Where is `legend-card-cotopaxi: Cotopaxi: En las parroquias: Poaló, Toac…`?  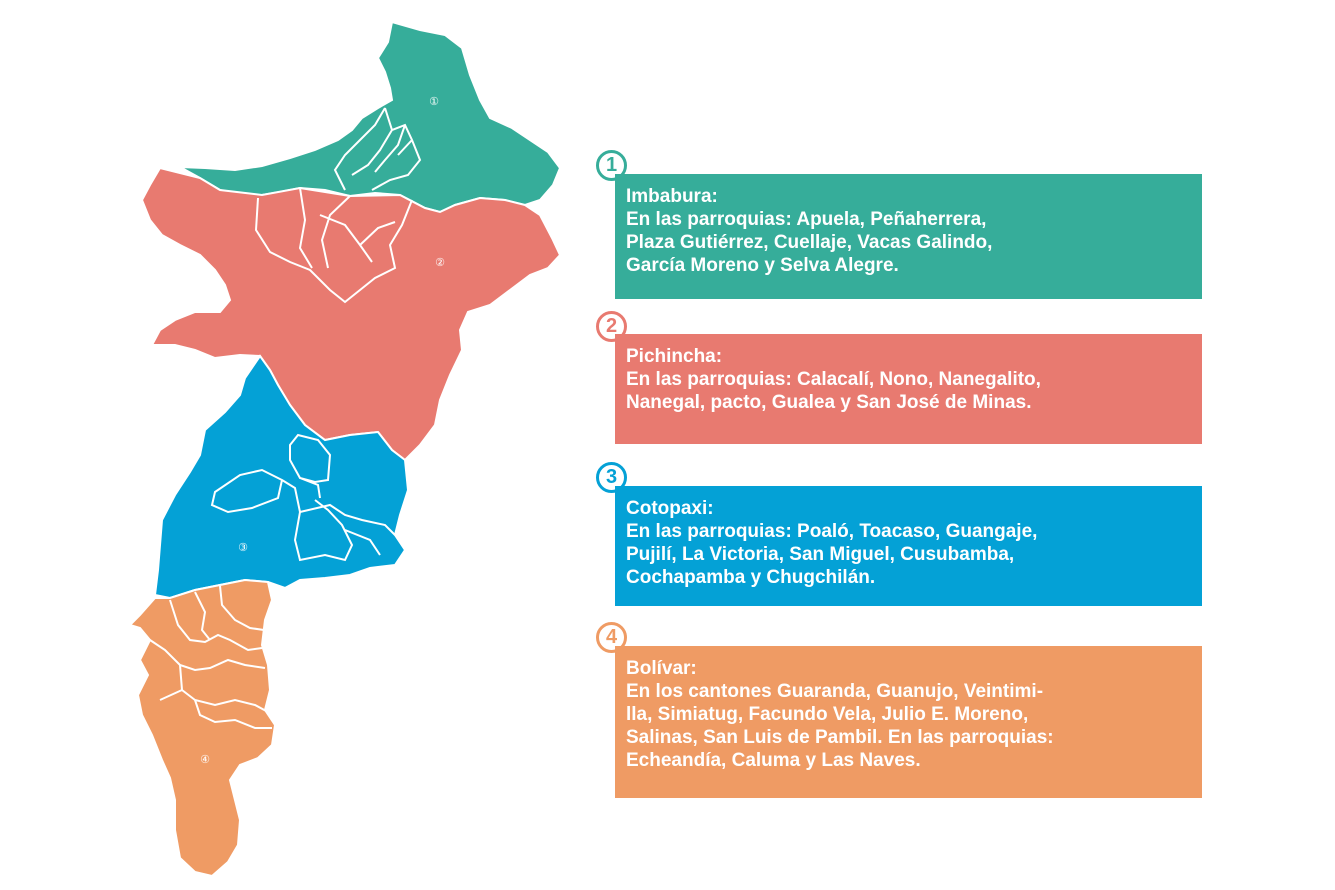 legend-card-cotopaxi: Cotopaxi: En las parroquias: Poaló, Toac… is located at coordinates (908, 546).